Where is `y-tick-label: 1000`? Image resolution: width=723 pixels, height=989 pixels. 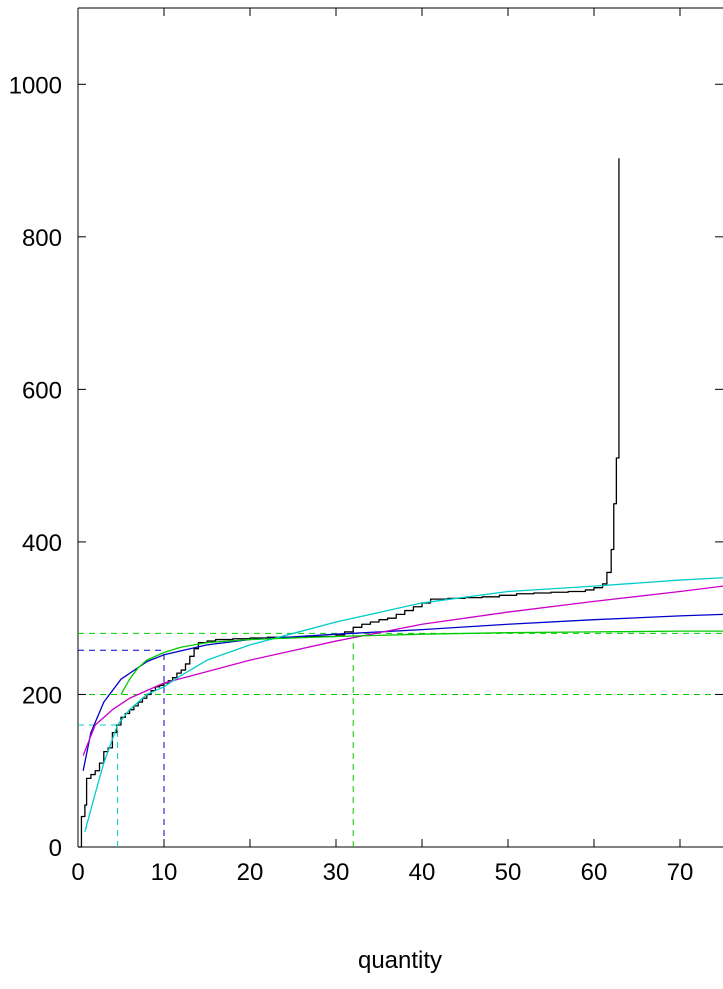 y-tick-label: 1000 is located at coordinates (35, 85).